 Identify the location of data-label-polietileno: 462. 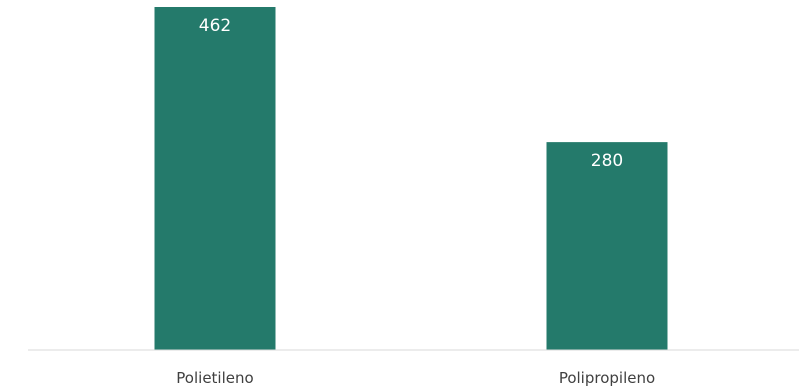
(215, 26).